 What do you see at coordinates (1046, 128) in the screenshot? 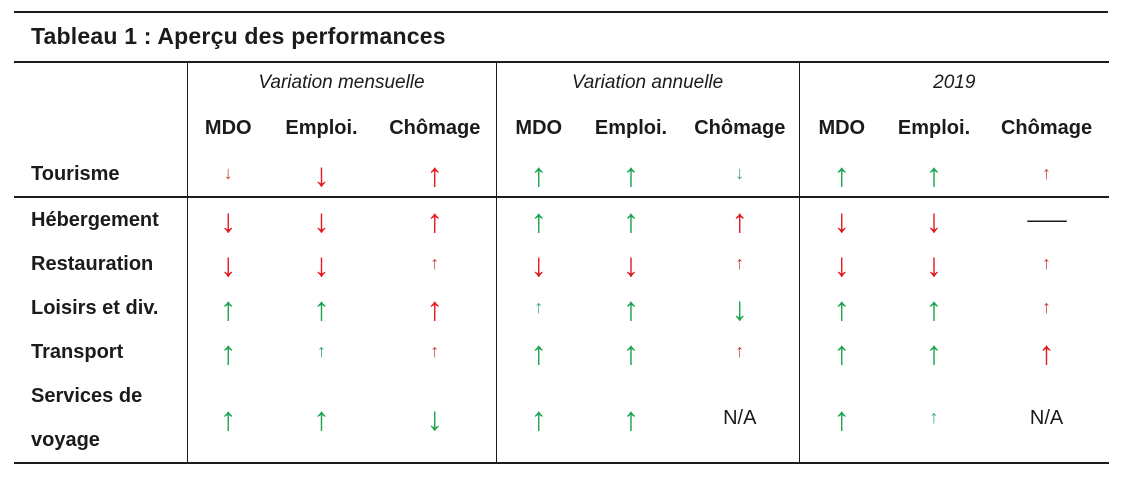
I see `column-header-2-2: Chômage` at bounding box center [1046, 128].